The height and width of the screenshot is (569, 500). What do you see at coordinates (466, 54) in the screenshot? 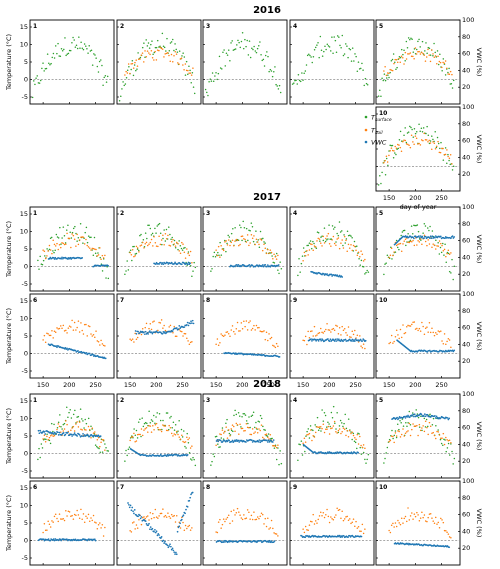
I see `y-tick-label-right: 60` at bounding box center [466, 54].